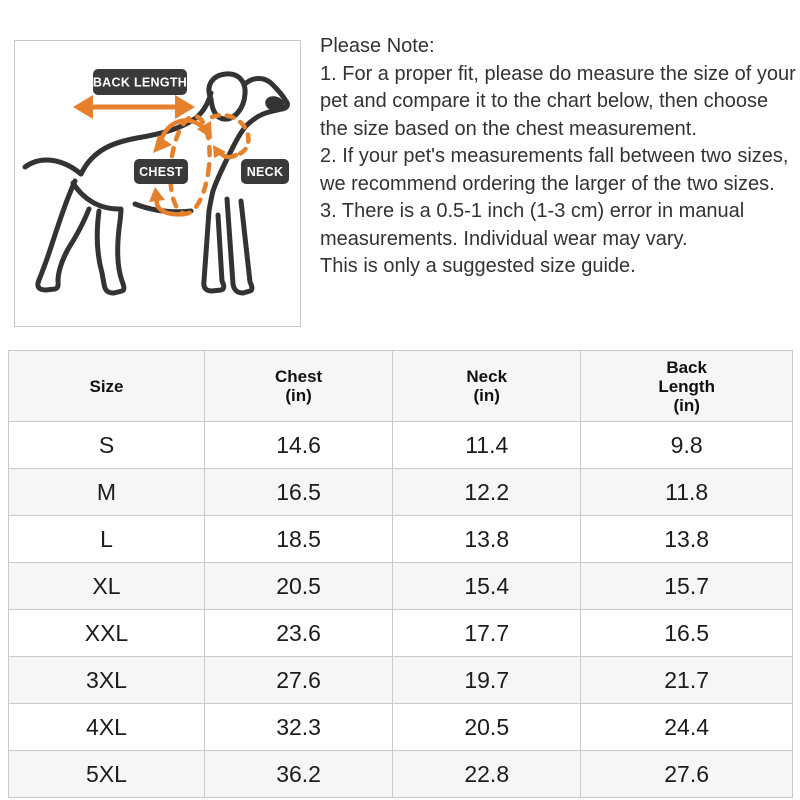 Image resolution: width=800 pixels, height=800 pixels. Describe the element at coordinates (686, 727) in the screenshot. I see `back-length-cell: 24.4` at that location.